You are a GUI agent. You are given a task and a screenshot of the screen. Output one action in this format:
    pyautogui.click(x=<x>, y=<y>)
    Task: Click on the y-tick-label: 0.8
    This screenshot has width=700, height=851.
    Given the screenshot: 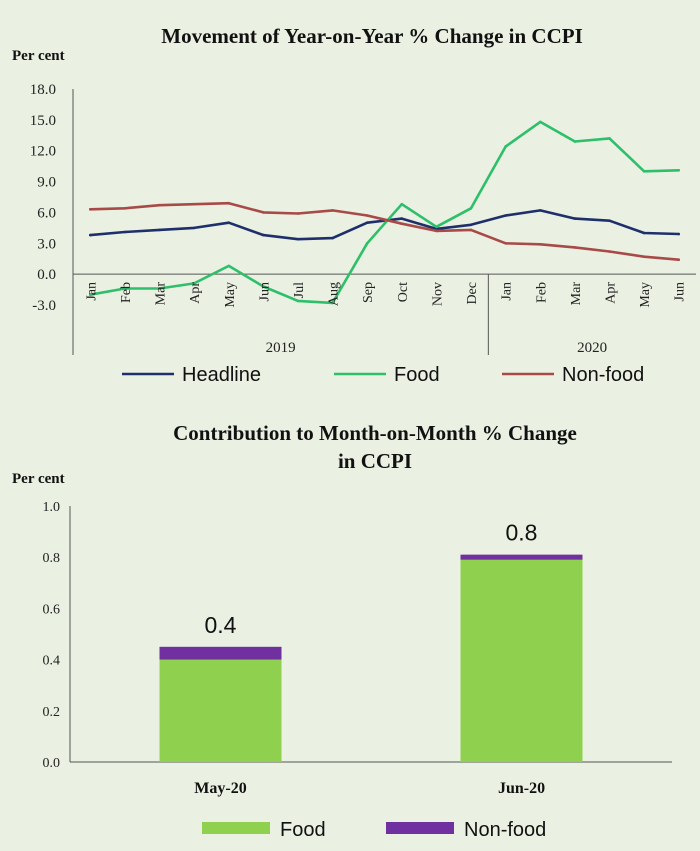 What is the action you would take?
    pyautogui.click(x=52, y=558)
    